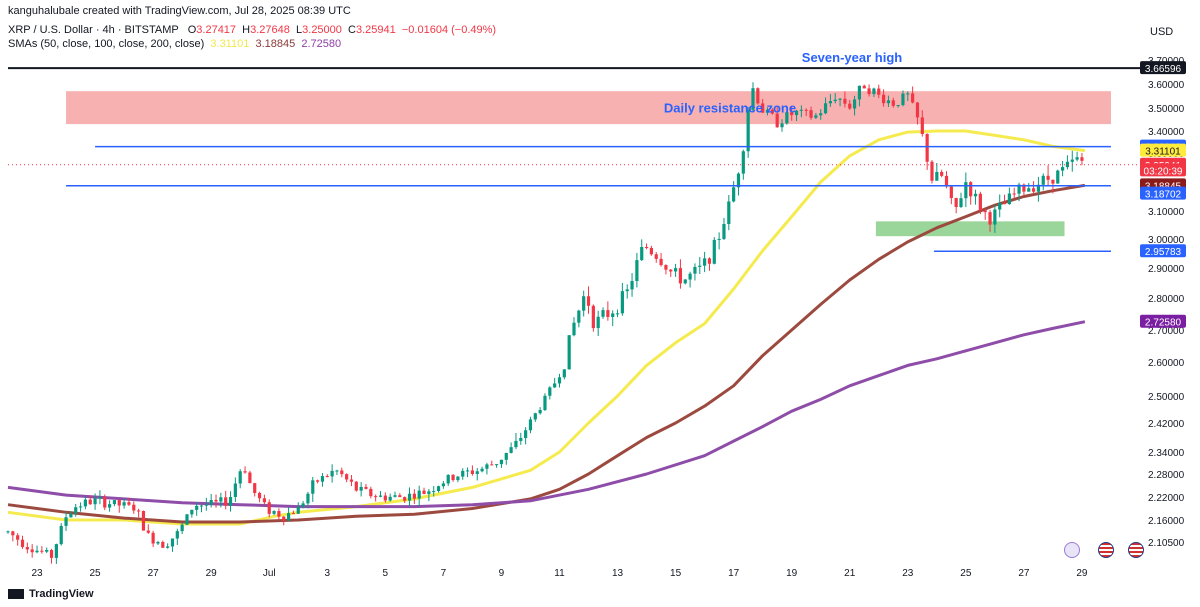 This screenshot has width=1200, height=607. What do you see at coordinates (850, 573) in the screenshot?
I see `x-tick-label: 21` at bounding box center [850, 573].